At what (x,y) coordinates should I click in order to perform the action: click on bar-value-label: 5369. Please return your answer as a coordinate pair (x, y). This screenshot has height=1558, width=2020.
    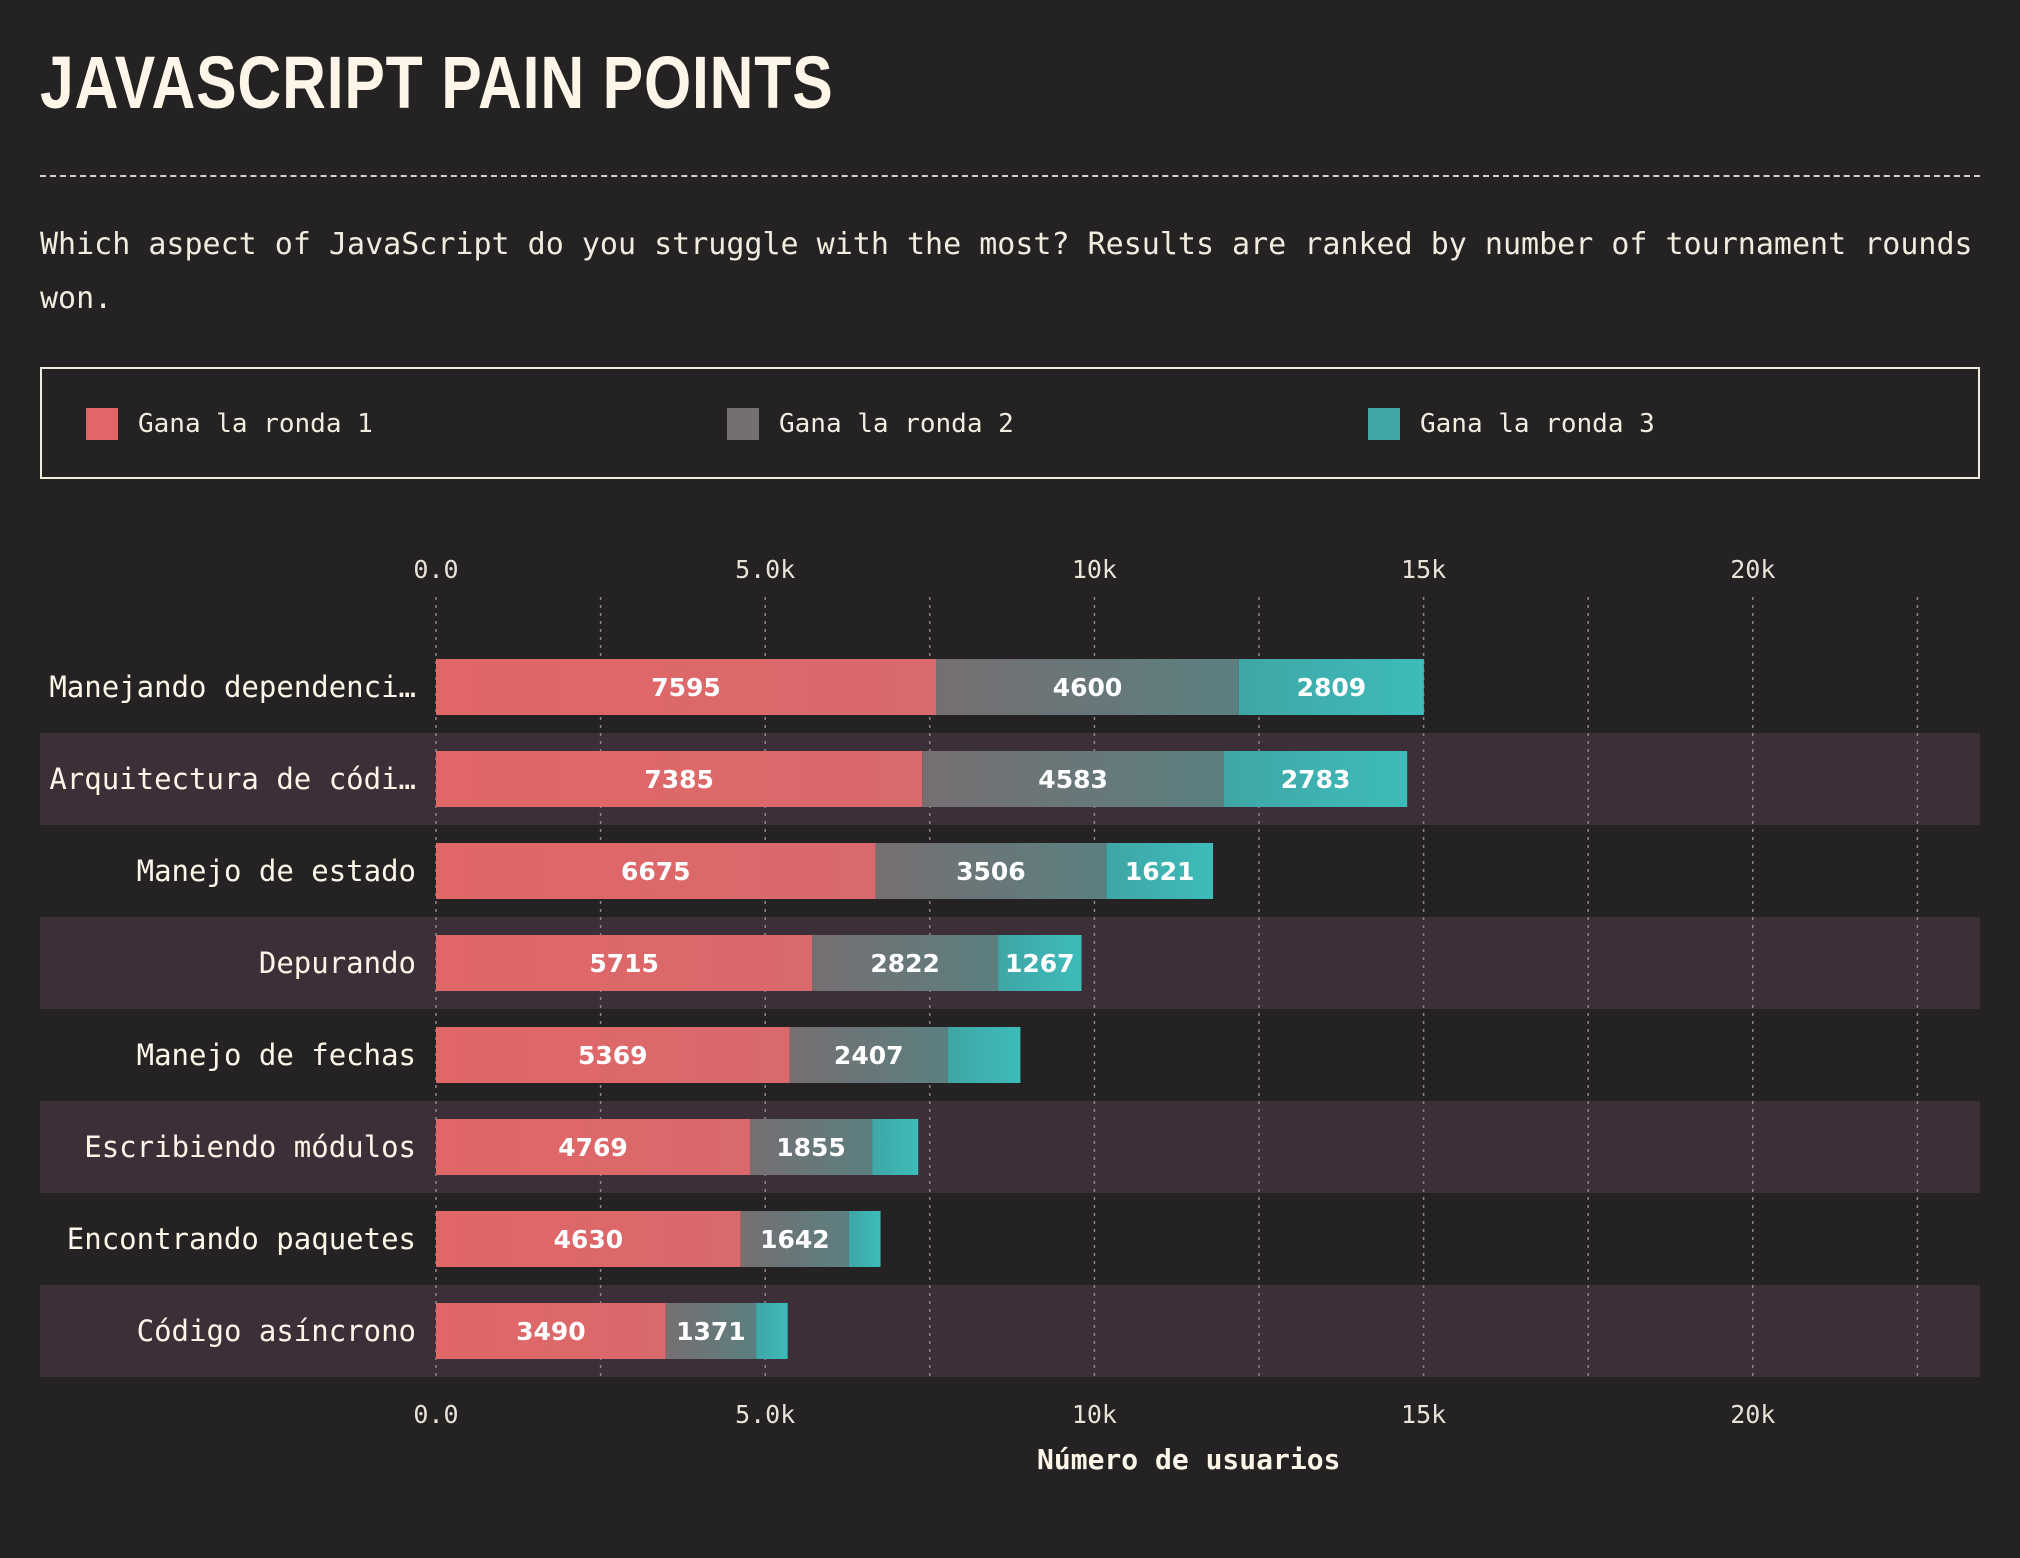
    Looking at the image, I should click on (613, 1055).